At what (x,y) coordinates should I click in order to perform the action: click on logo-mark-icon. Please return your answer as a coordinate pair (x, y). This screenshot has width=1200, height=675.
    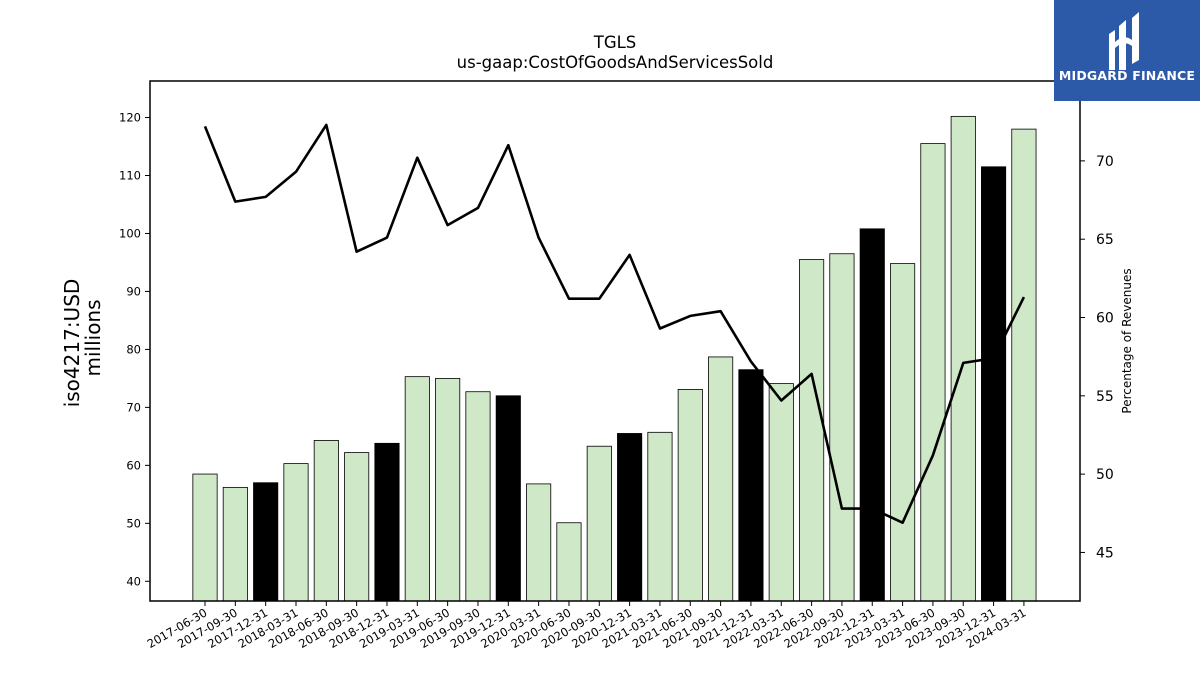
    Looking at the image, I should click on (1124, 41).